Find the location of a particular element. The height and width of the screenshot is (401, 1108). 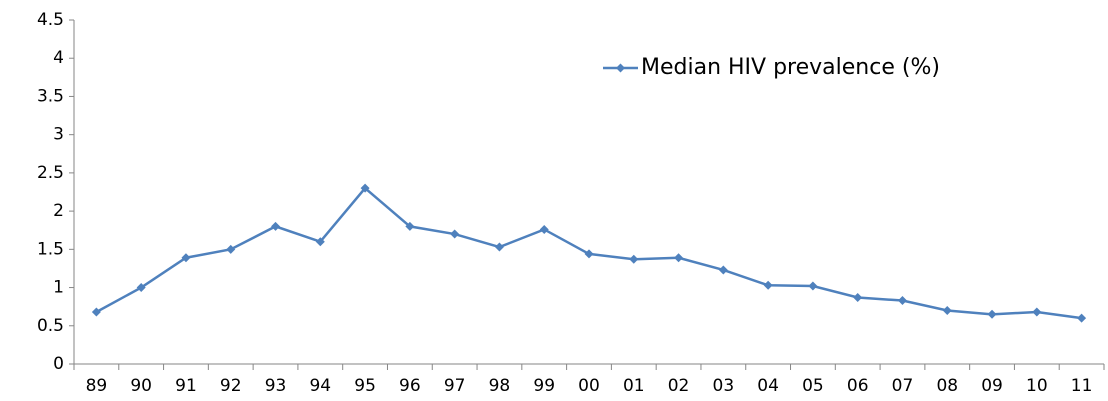

x-tick-label: 89 is located at coordinates (97, 386).